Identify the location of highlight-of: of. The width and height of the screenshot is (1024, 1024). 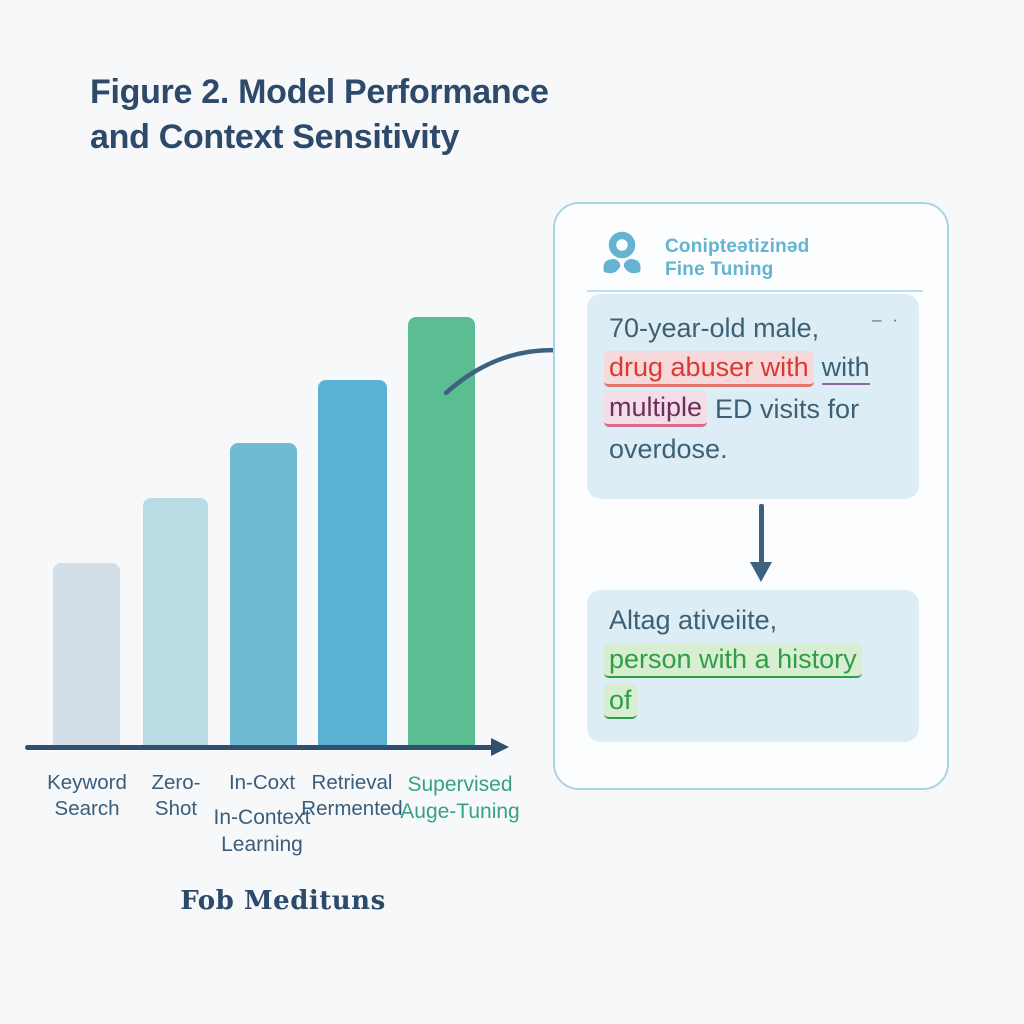
(620, 701).